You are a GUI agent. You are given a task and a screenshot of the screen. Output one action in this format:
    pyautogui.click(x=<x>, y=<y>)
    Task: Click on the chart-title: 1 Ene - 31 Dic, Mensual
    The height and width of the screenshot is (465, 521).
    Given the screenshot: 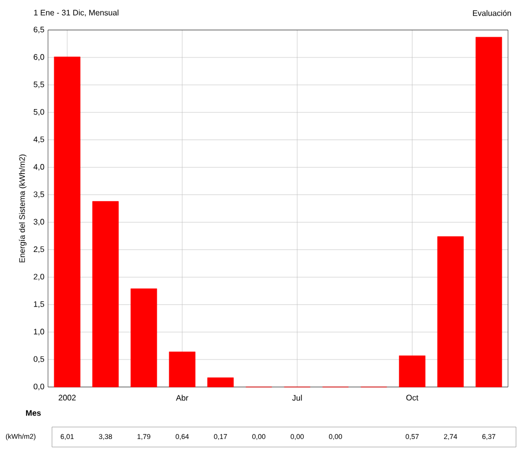 What is the action you would take?
    pyautogui.click(x=76, y=13)
    